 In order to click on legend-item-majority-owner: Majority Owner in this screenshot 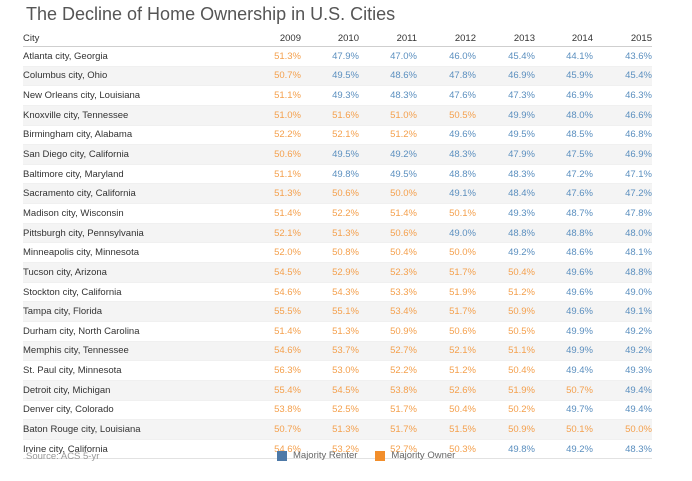, I will do `click(415, 455)`.